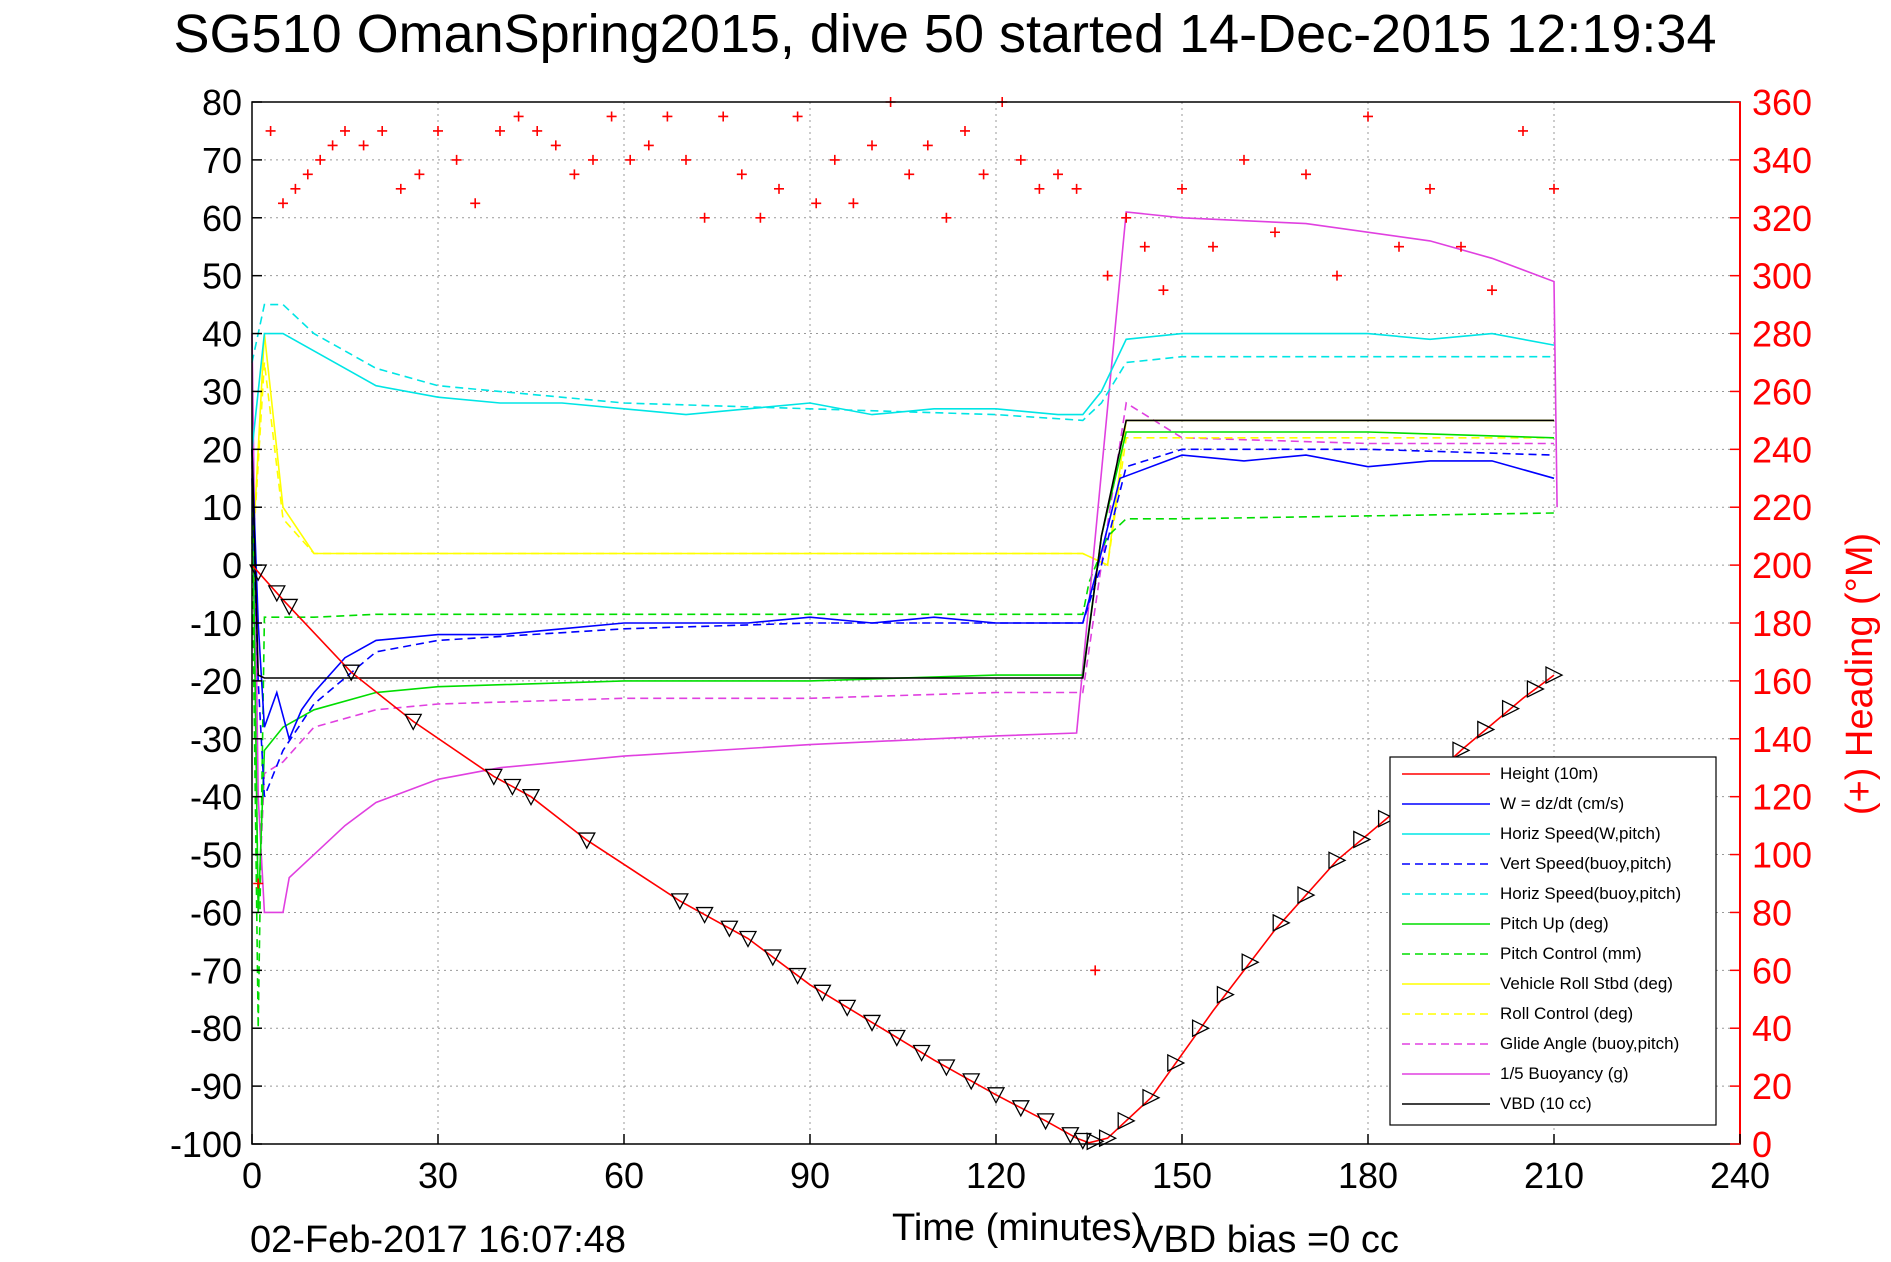 Image resolution: width=1891 pixels, height=1262 pixels. What do you see at coordinates (1554, 923) in the screenshot?
I see `legend-entry: Pitch Up (deg)` at bounding box center [1554, 923].